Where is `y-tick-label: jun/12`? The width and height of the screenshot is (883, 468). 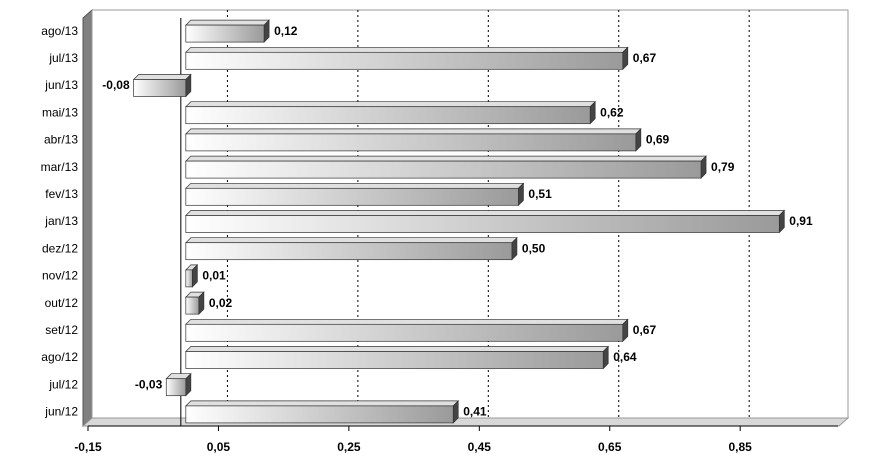 y-tick-label: jun/12 is located at coordinates (61, 412).